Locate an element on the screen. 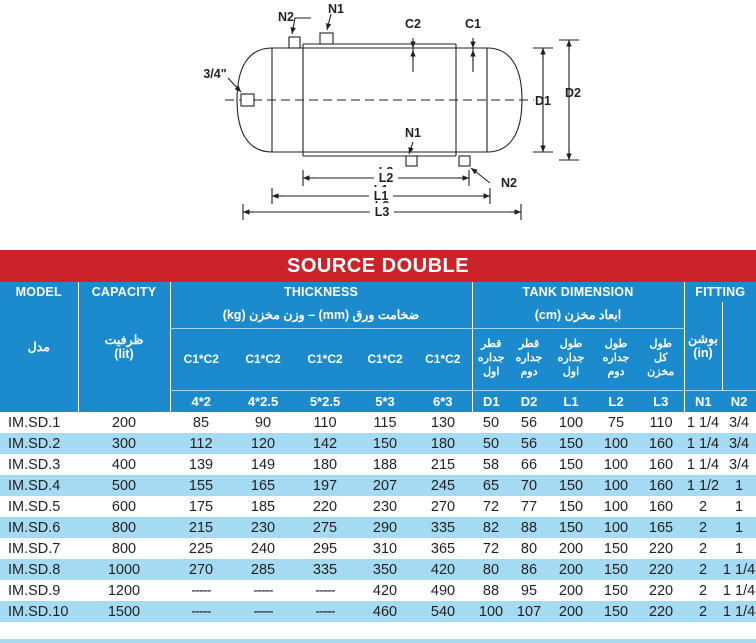 The image size is (756, 643). cell-l1: 100 is located at coordinates (571, 422).